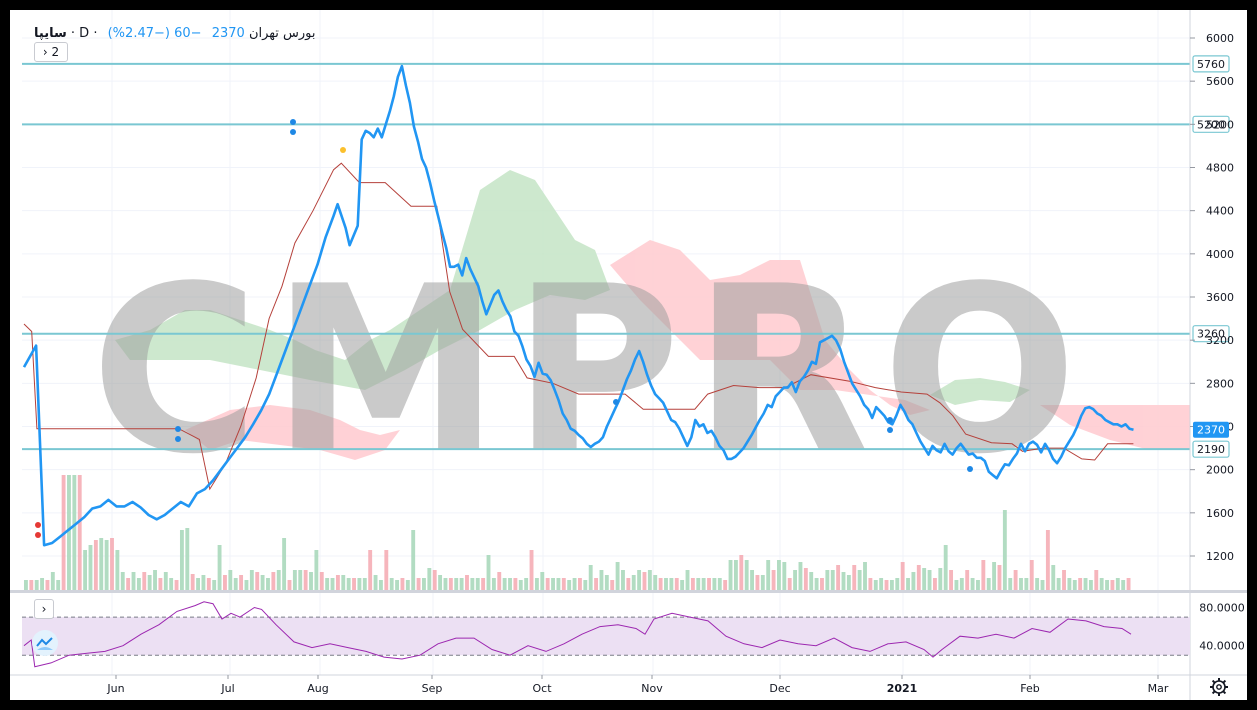  Describe the element at coordinates (1220, 383) in the screenshot. I see `price-tick-label: 2800` at that location.